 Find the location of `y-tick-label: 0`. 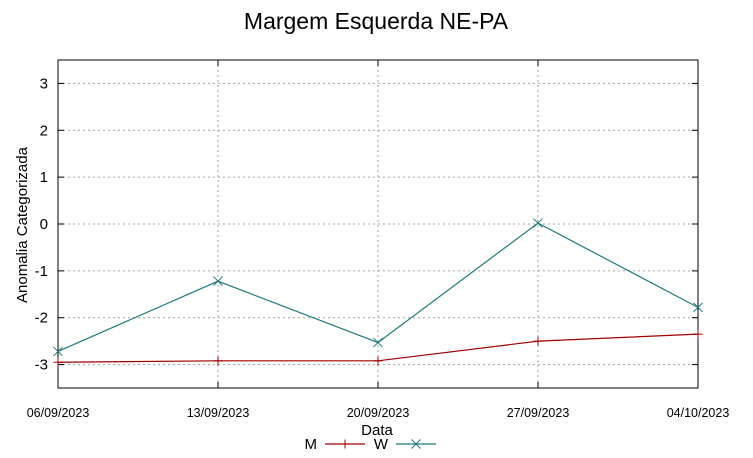

y-tick-label: 0 is located at coordinates (44, 224).